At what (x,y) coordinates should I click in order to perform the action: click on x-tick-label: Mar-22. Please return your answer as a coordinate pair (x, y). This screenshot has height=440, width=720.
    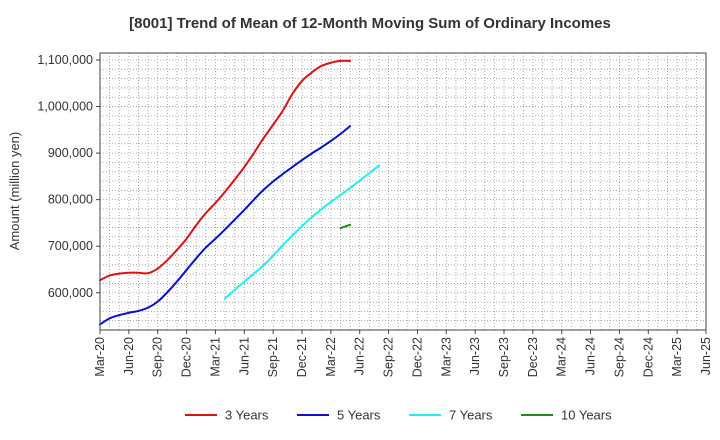
    Looking at the image, I should click on (331, 357).